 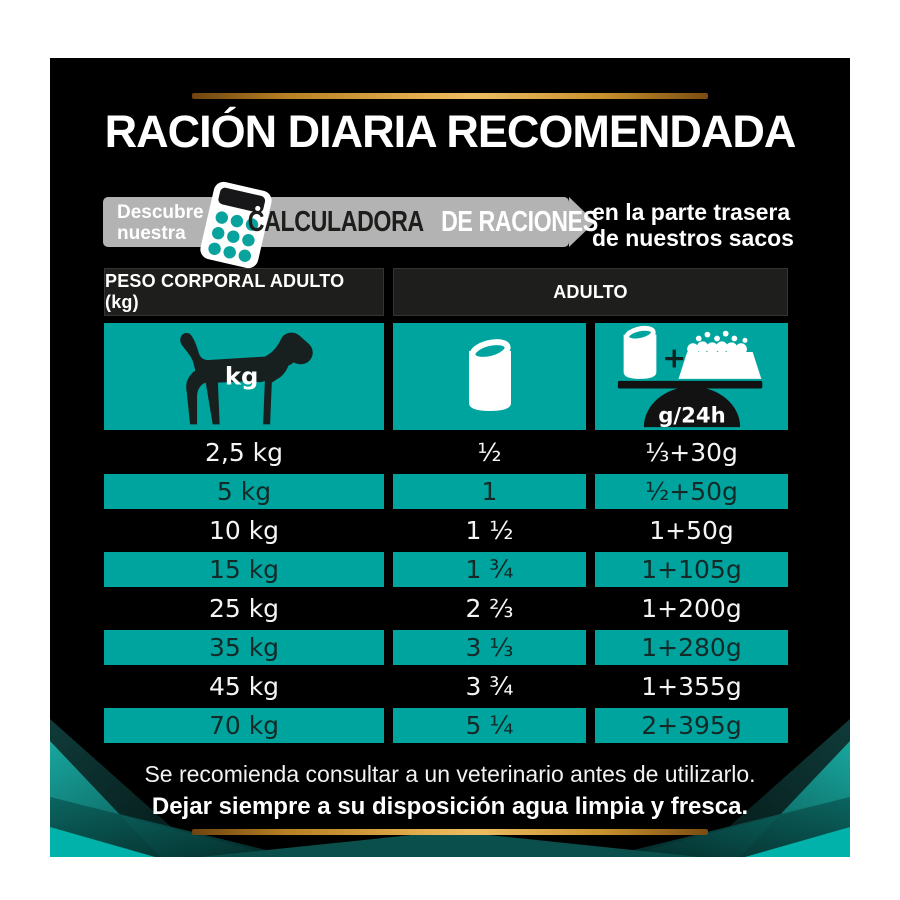 What do you see at coordinates (691, 725) in the screenshot?
I see `mixed-cell: 2+395g` at bounding box center [691, 725].